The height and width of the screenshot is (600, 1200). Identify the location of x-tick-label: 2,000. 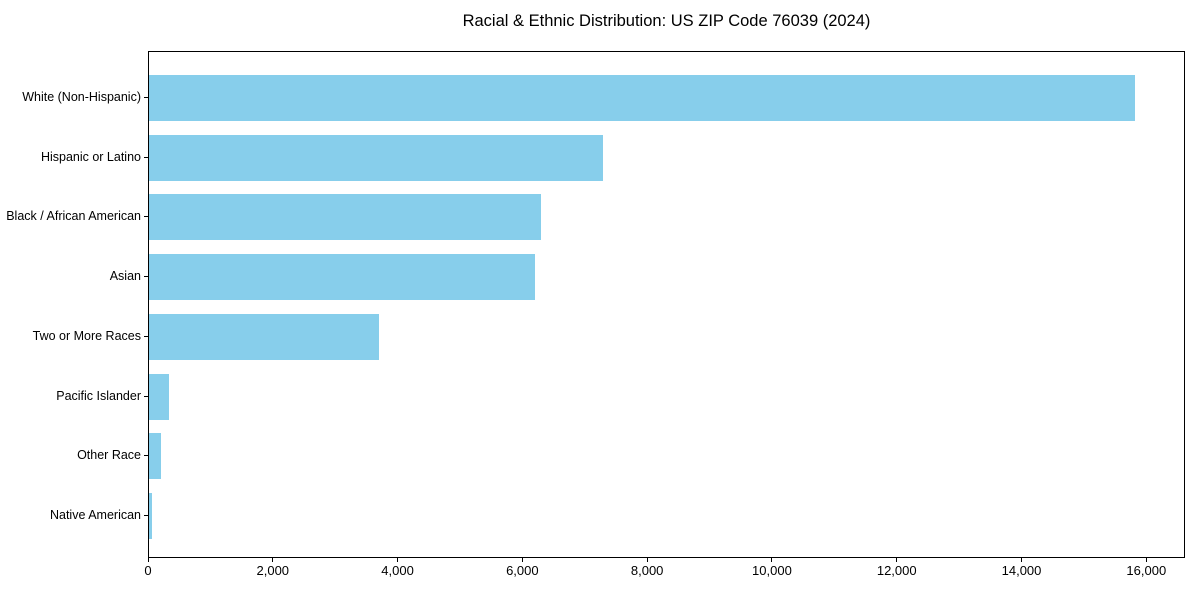
(273, 570).